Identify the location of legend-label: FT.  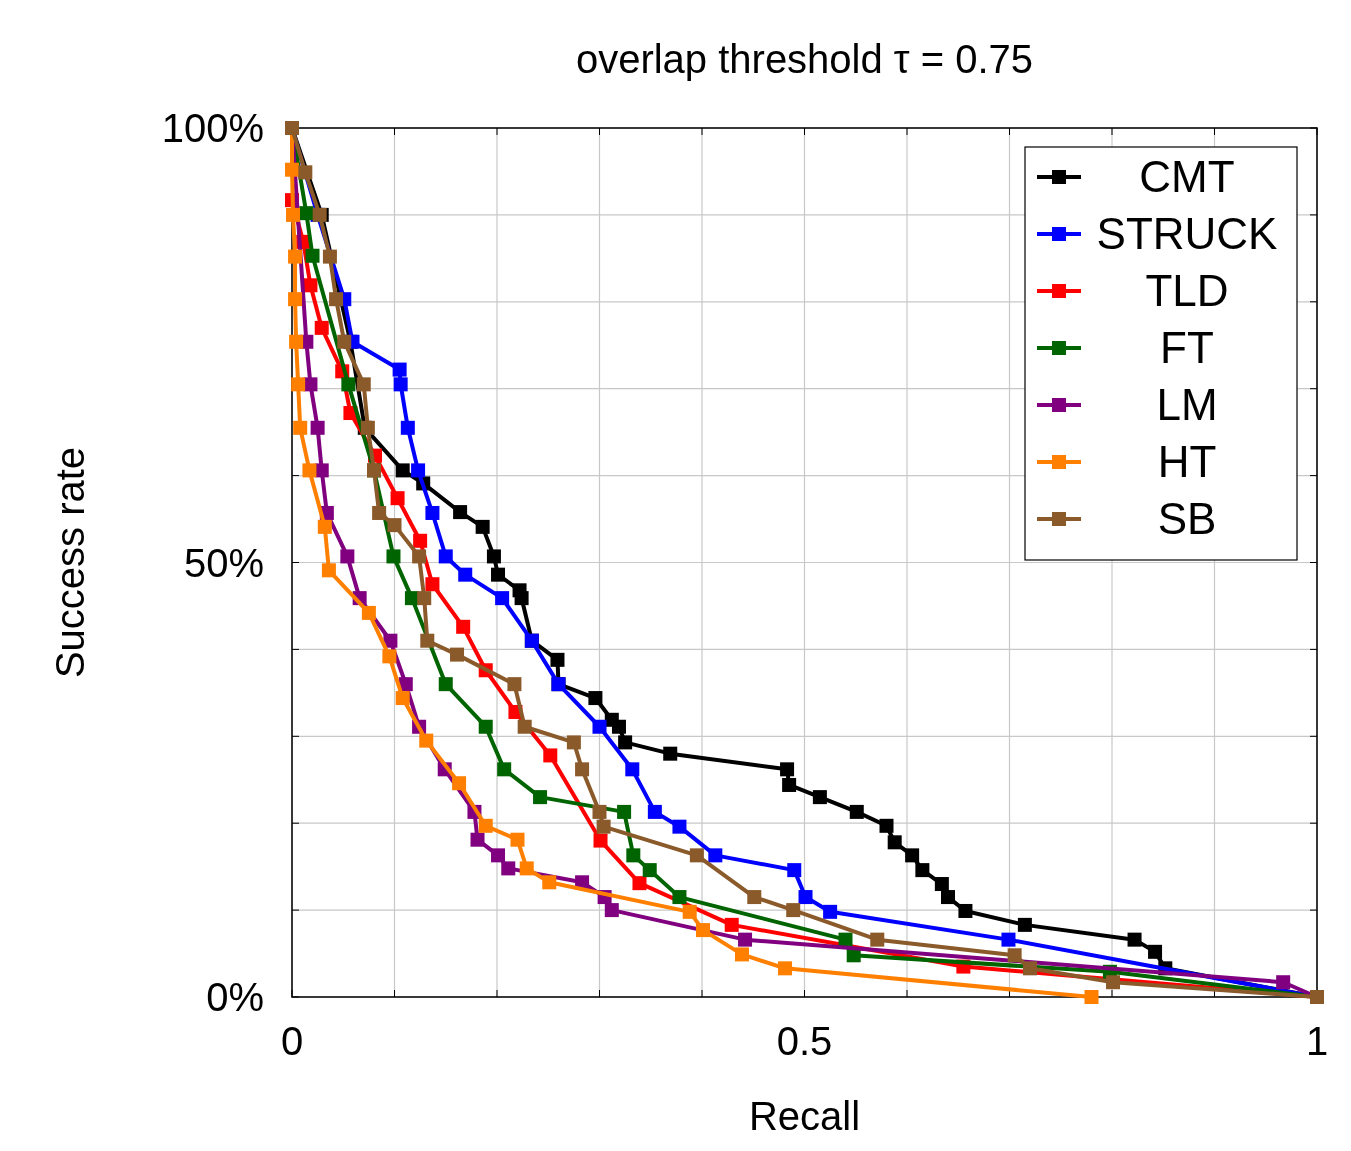
(1187, 347).